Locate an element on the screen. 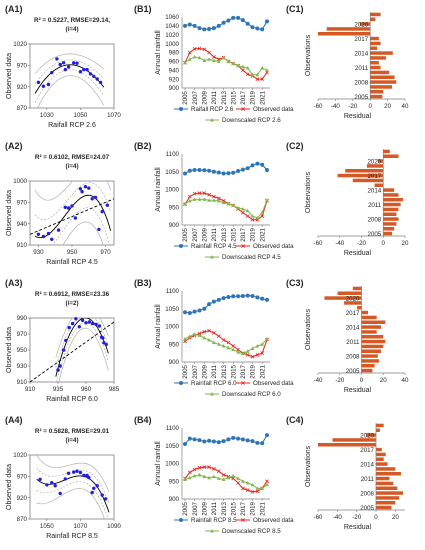  panel-label: (C4) is located at coordinates (295, 420).